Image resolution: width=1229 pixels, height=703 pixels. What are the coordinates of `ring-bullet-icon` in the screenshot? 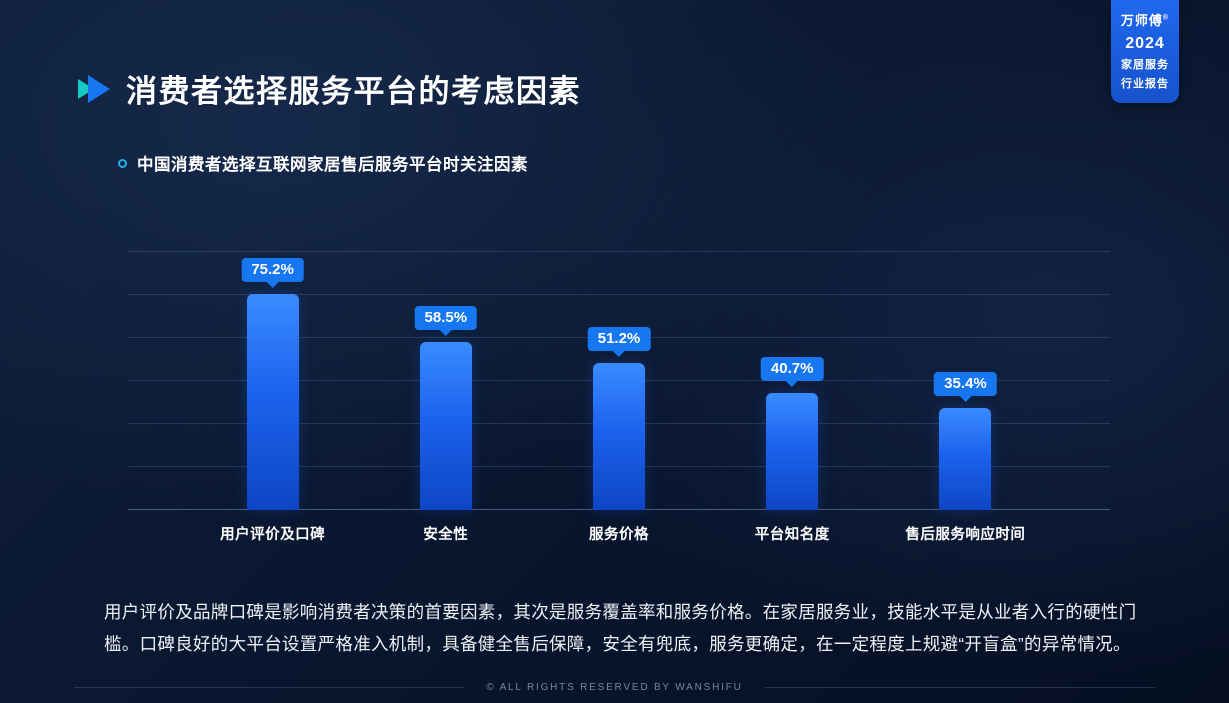 It's located at (122, 163).